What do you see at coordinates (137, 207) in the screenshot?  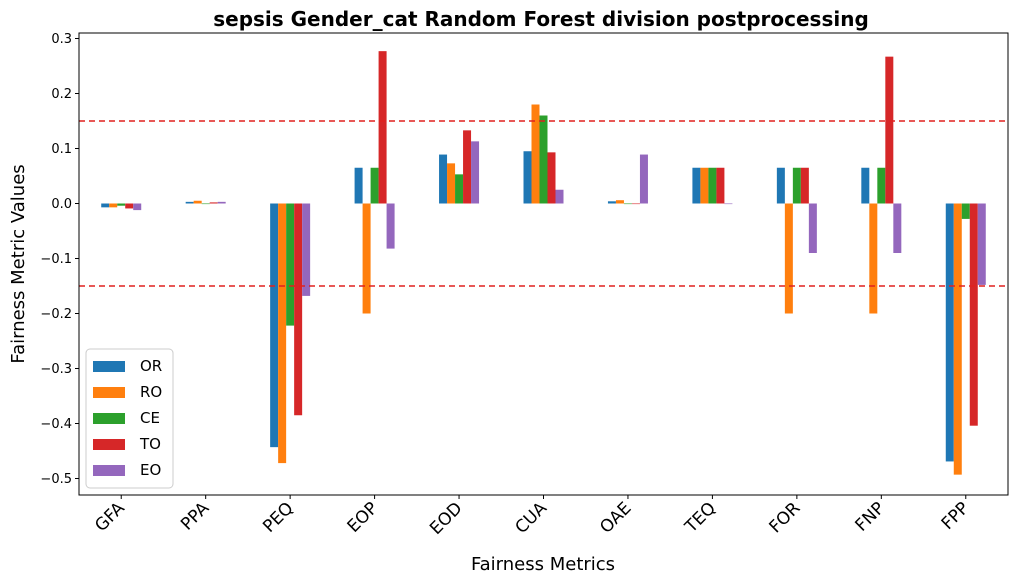 I see `bar-eo-gfa` at bounding box center [137, 207].